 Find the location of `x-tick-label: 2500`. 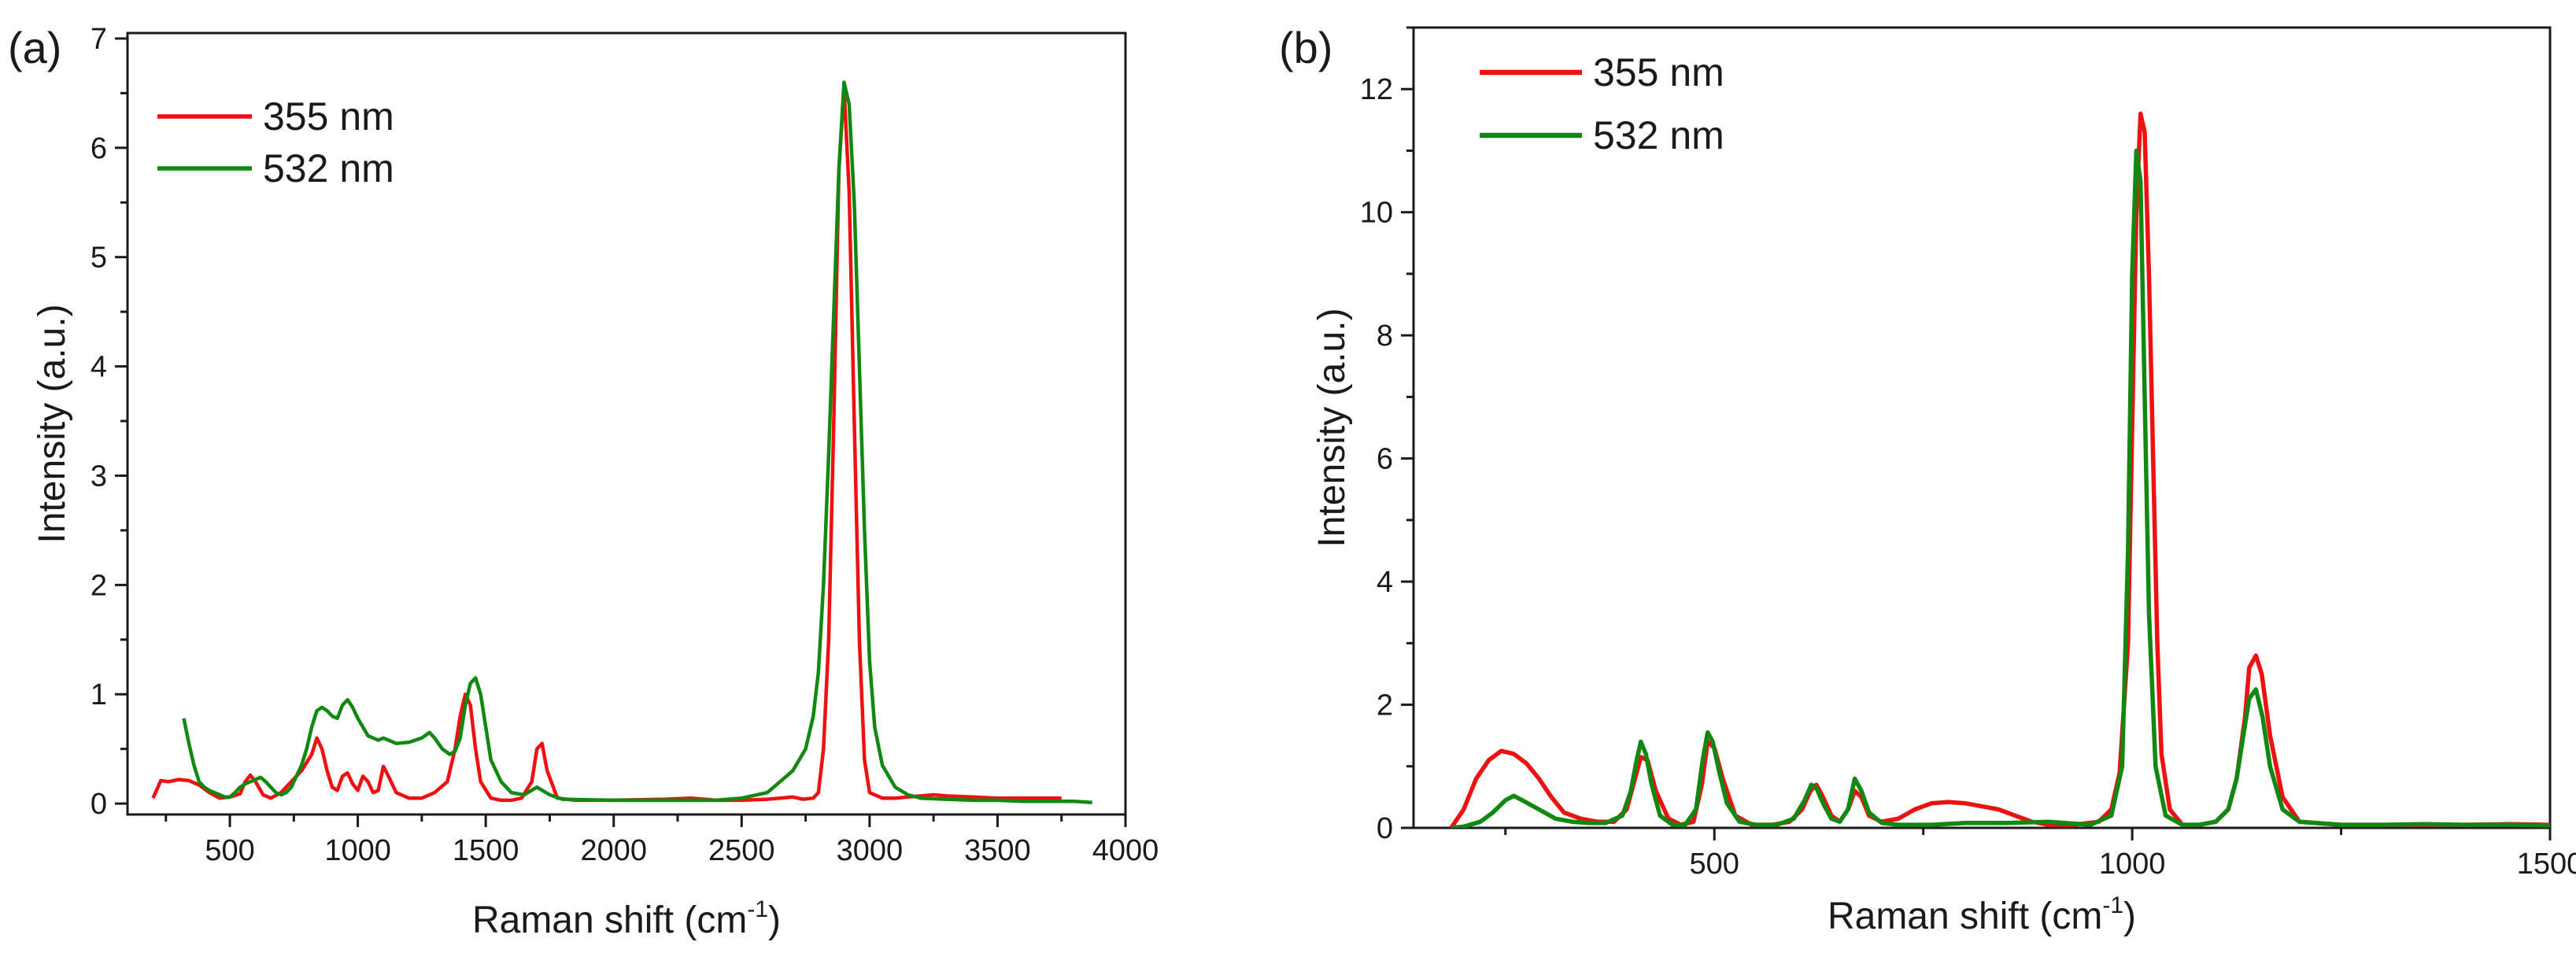

x-tick-label: 2500 is located at coordinates (741, 850).